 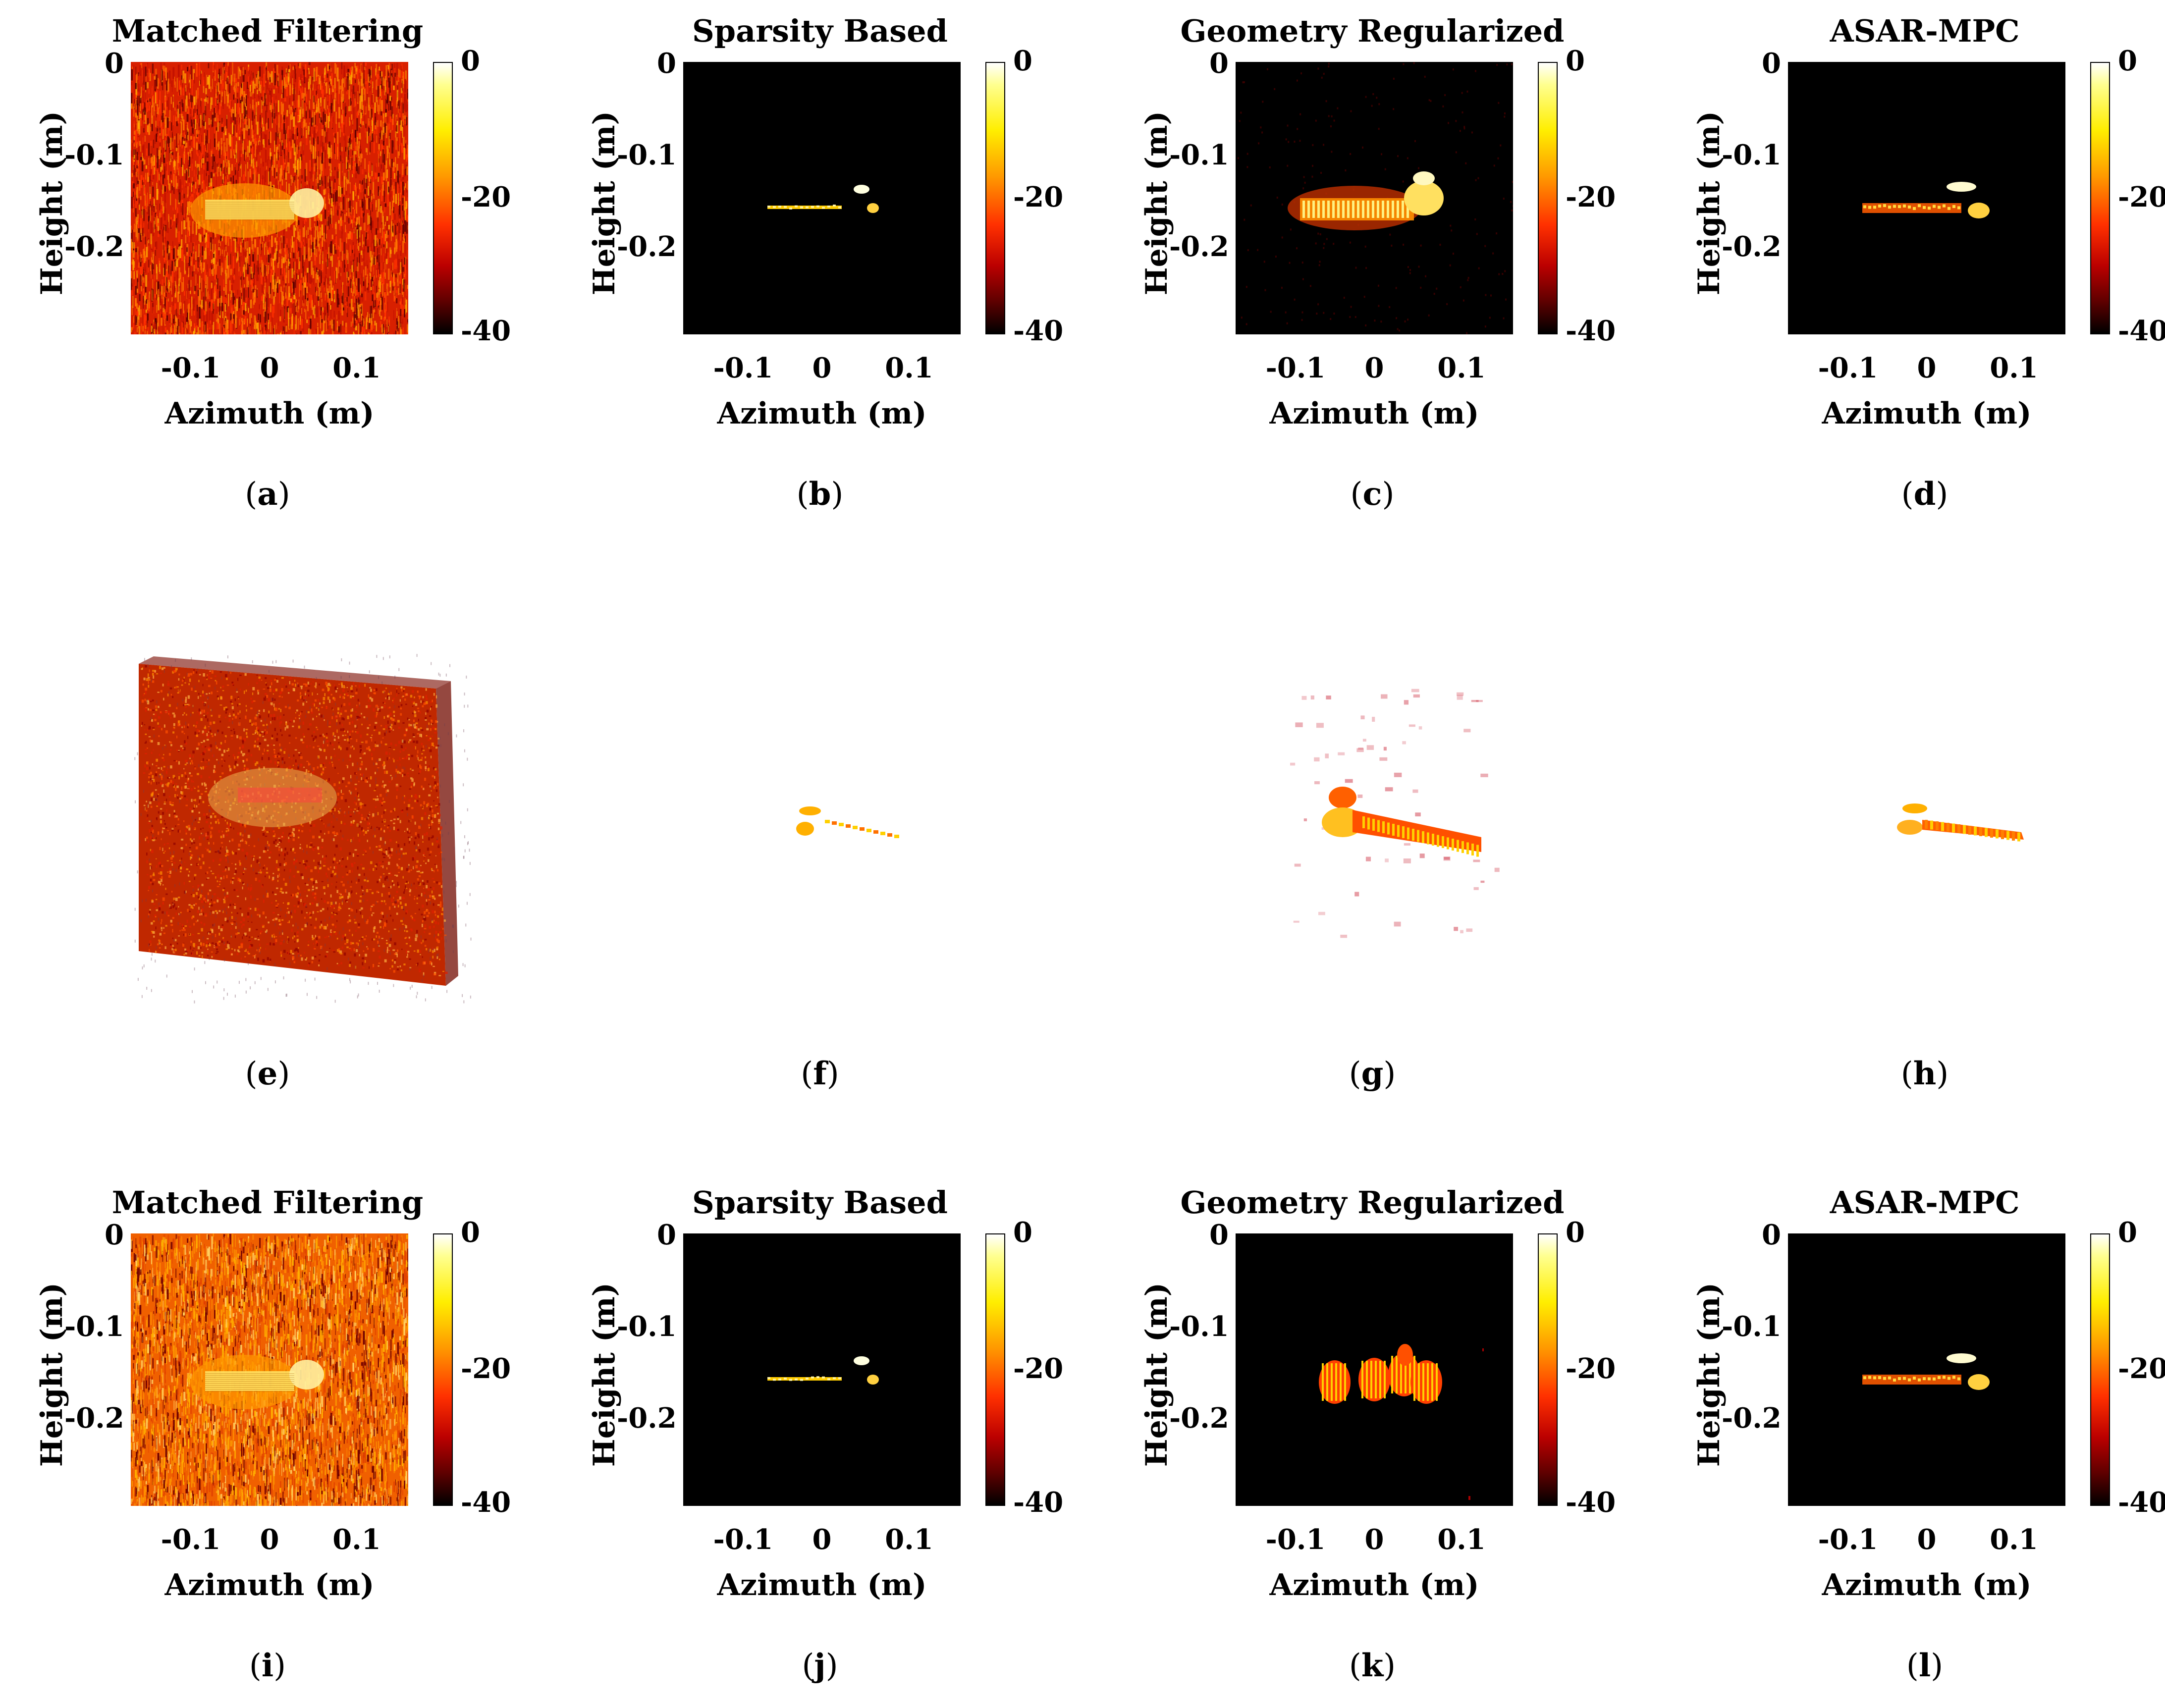 I want to click on panel-title: Matched Filtering, so click(x=268, y=31).